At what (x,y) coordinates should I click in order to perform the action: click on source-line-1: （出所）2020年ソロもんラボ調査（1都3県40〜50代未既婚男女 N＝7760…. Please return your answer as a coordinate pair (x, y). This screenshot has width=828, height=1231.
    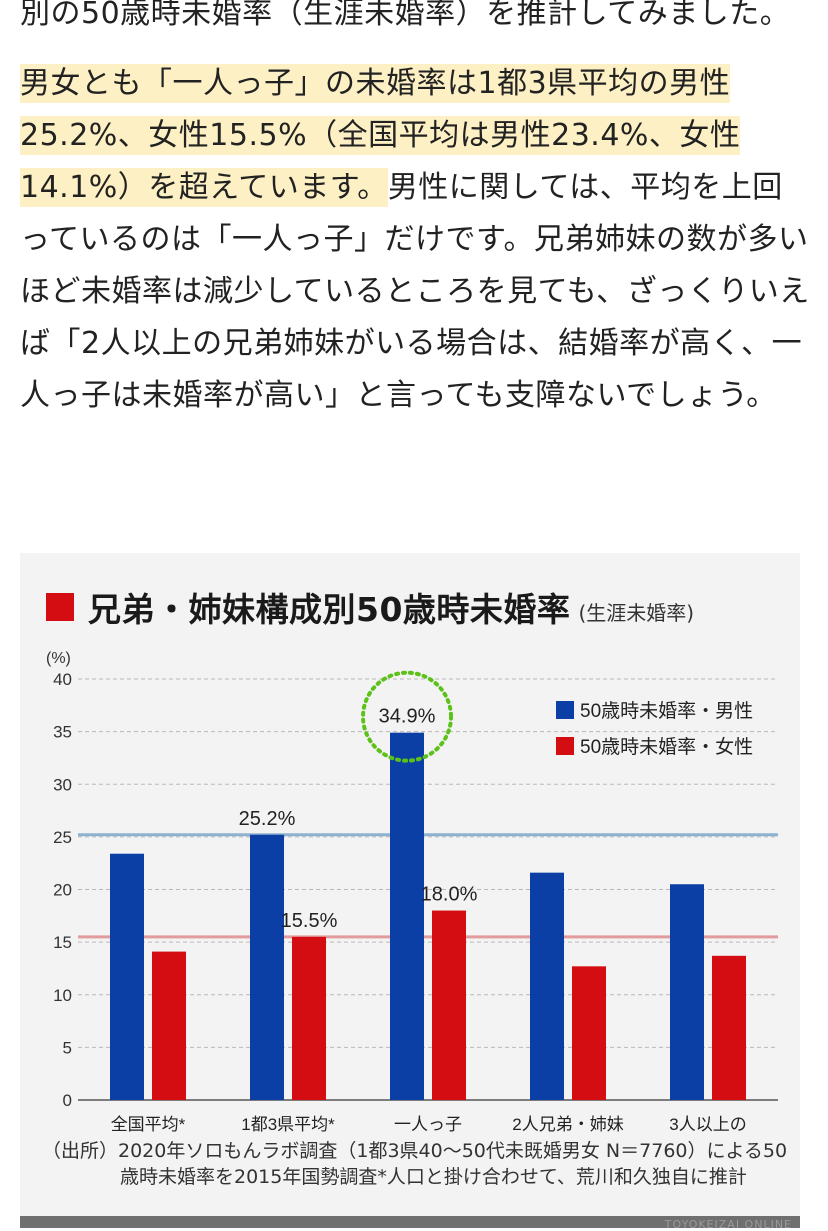
    Looking at the image, I should click on (415, 1151).